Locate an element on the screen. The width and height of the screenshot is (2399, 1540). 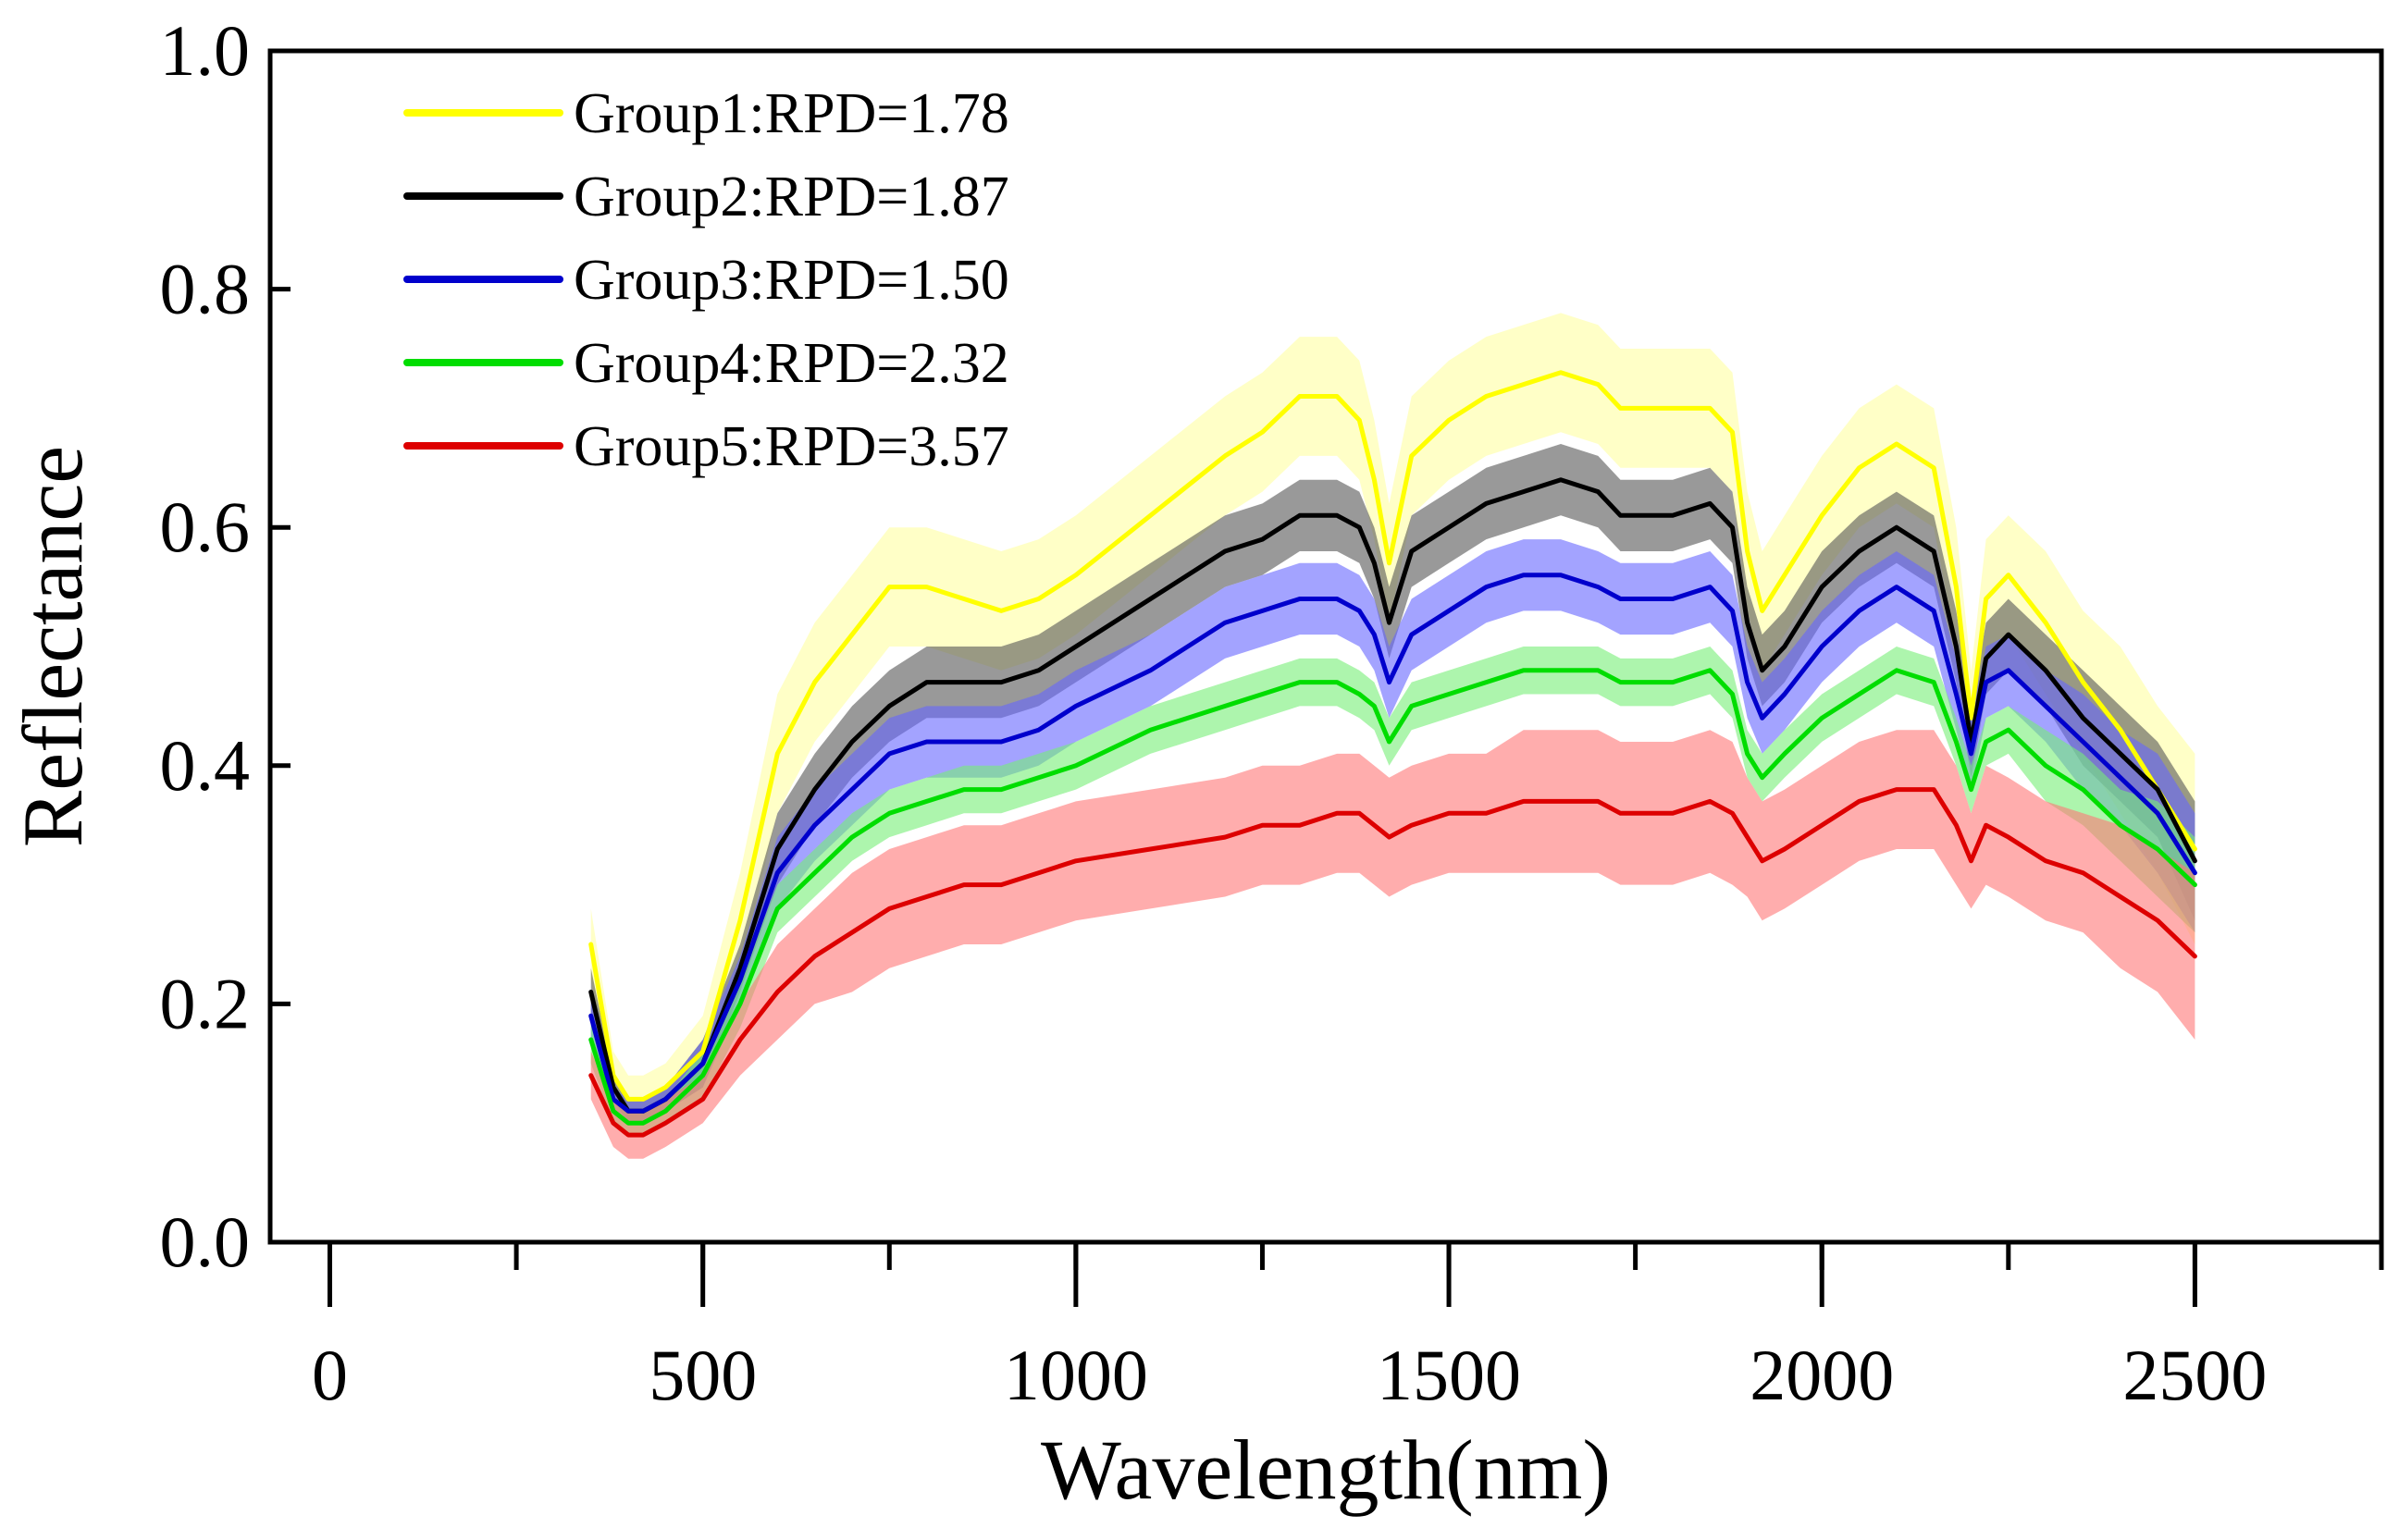
legend-label: Group4:RPD=2.32 is located at coordinates (791, 363).